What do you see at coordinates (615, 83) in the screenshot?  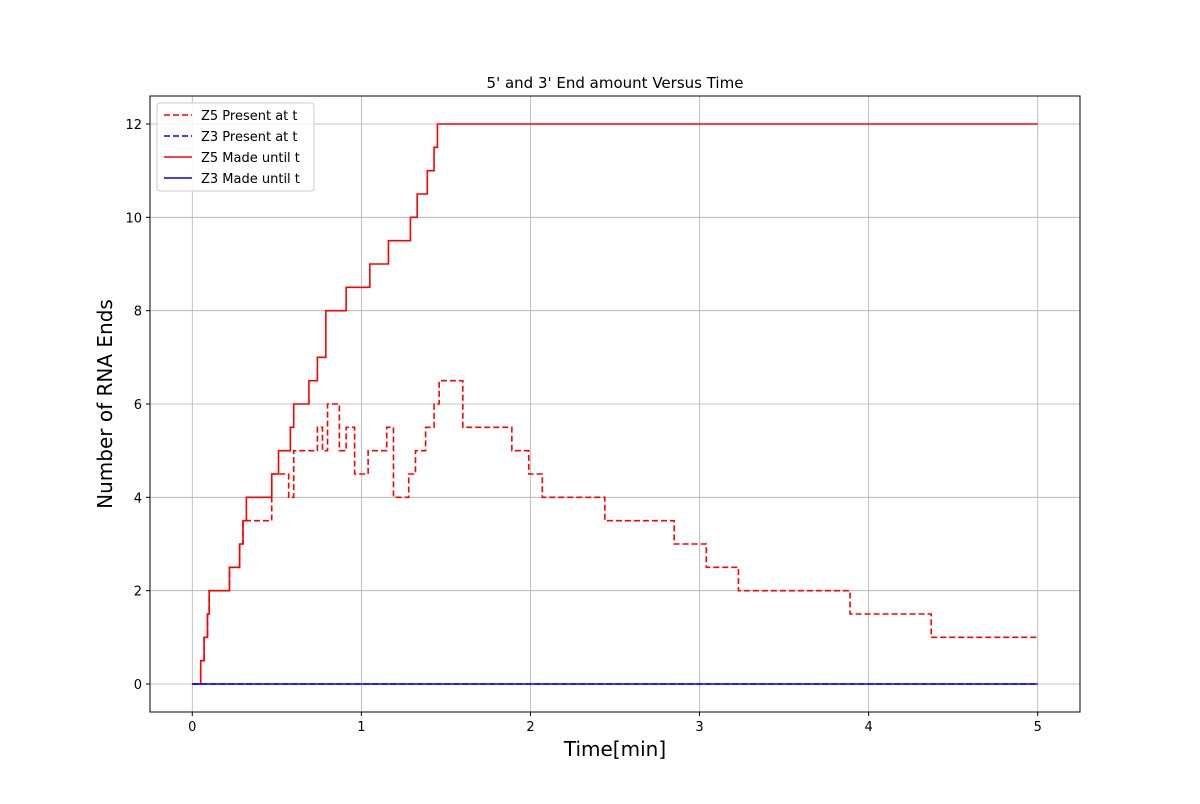 I see `chart-title: 5' and 3' End amount Versus Time` at bounding box center [615, 83].